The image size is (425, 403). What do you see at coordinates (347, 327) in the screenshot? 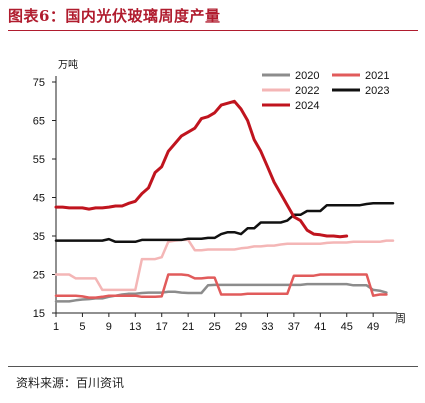
I see `x-tick-label: 45` at bounding box center [347, 327].